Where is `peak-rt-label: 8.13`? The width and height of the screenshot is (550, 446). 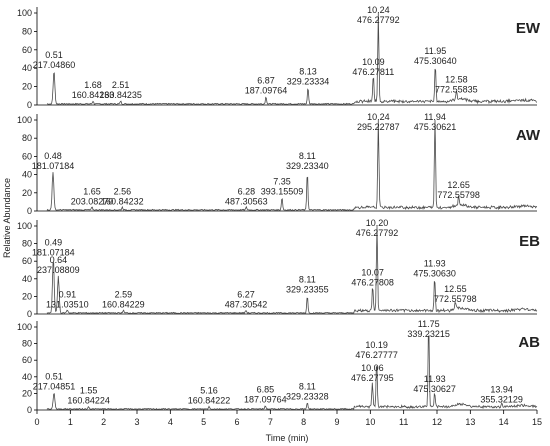 peak-rt-label: 8.13 is located at coordinates (308, 71).